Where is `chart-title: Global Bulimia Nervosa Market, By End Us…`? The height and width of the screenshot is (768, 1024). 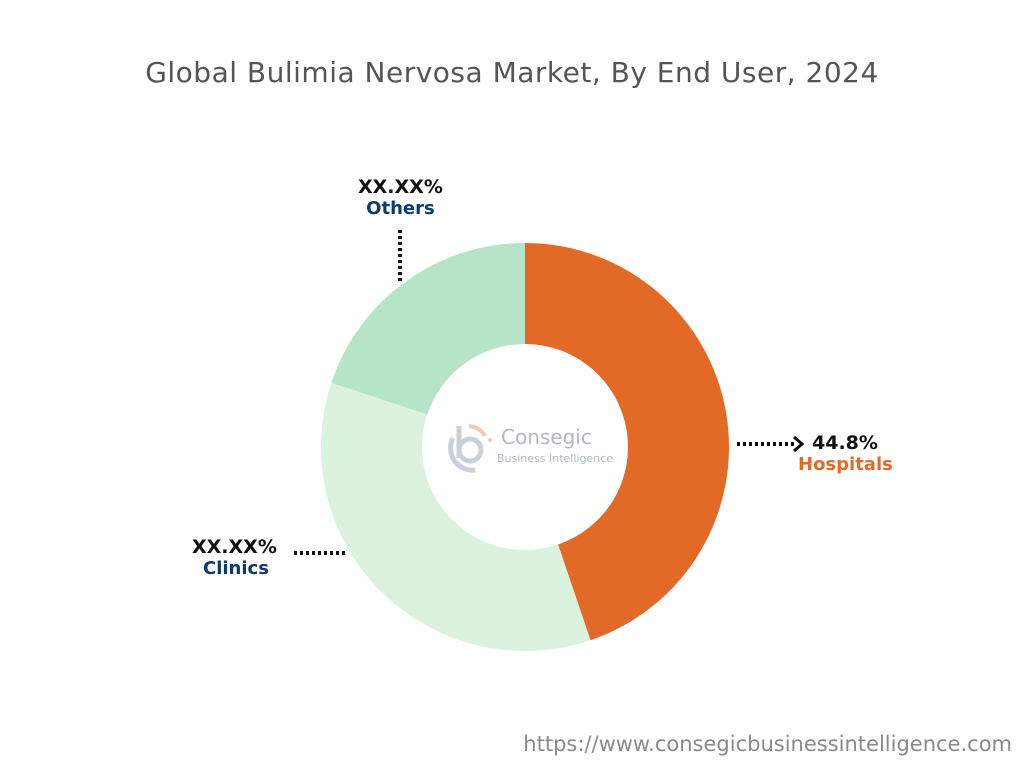 chart-title: Global Bulimia Nervosa Market, By End Us… is located at coordinates (512, 72).